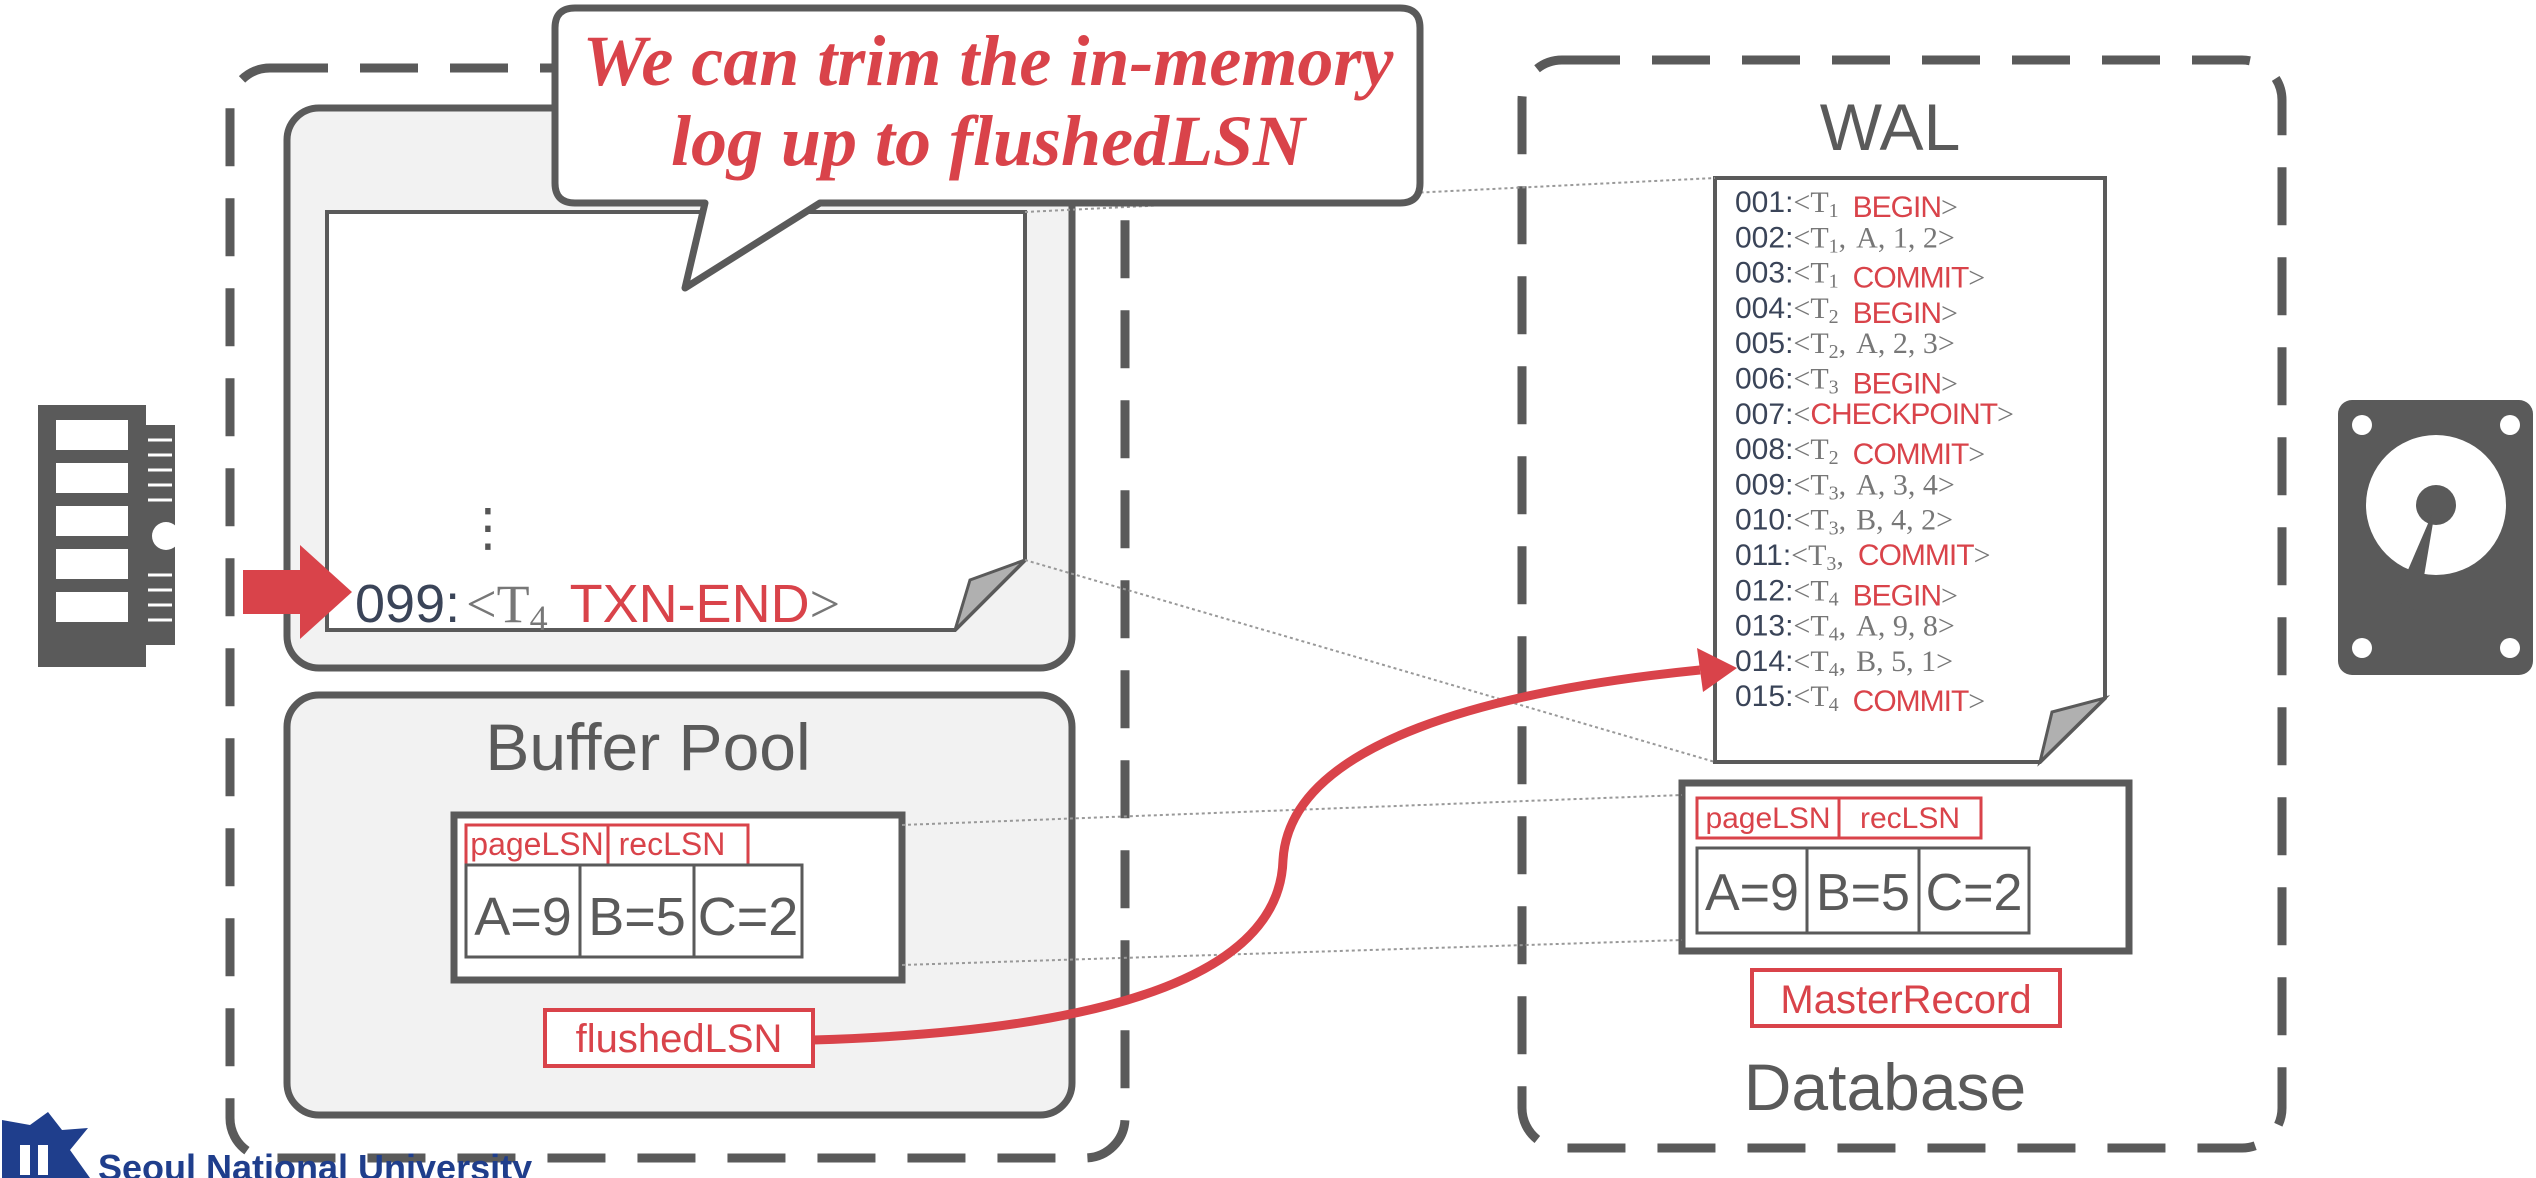  I want to click on flushed-lsn-arrow, so click(1256, 855).